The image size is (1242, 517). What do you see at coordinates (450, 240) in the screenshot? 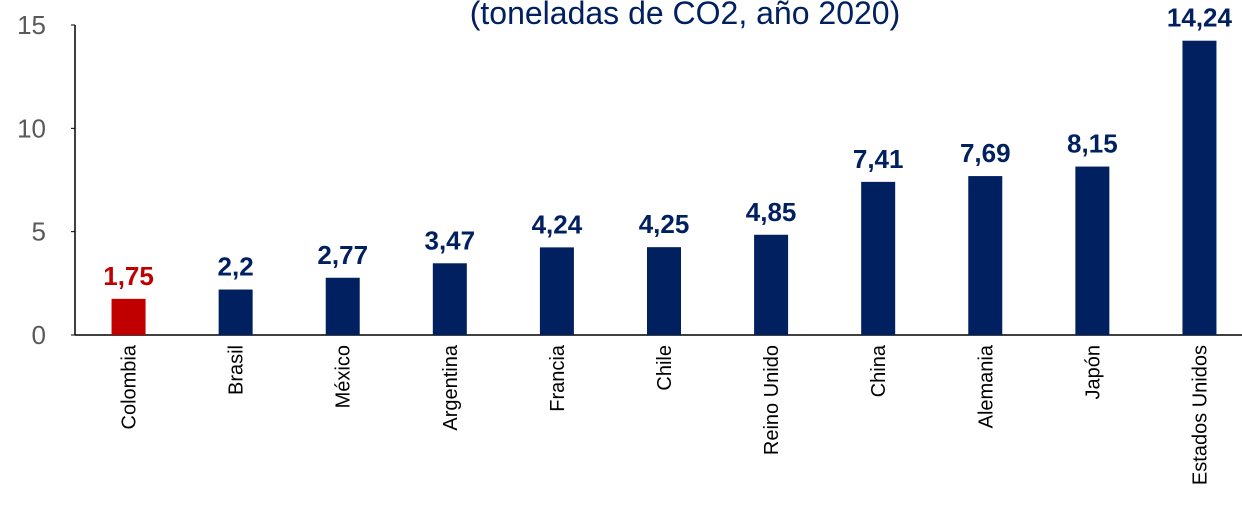
I see `value-label: 3,47` at bounding box center [450, 240].